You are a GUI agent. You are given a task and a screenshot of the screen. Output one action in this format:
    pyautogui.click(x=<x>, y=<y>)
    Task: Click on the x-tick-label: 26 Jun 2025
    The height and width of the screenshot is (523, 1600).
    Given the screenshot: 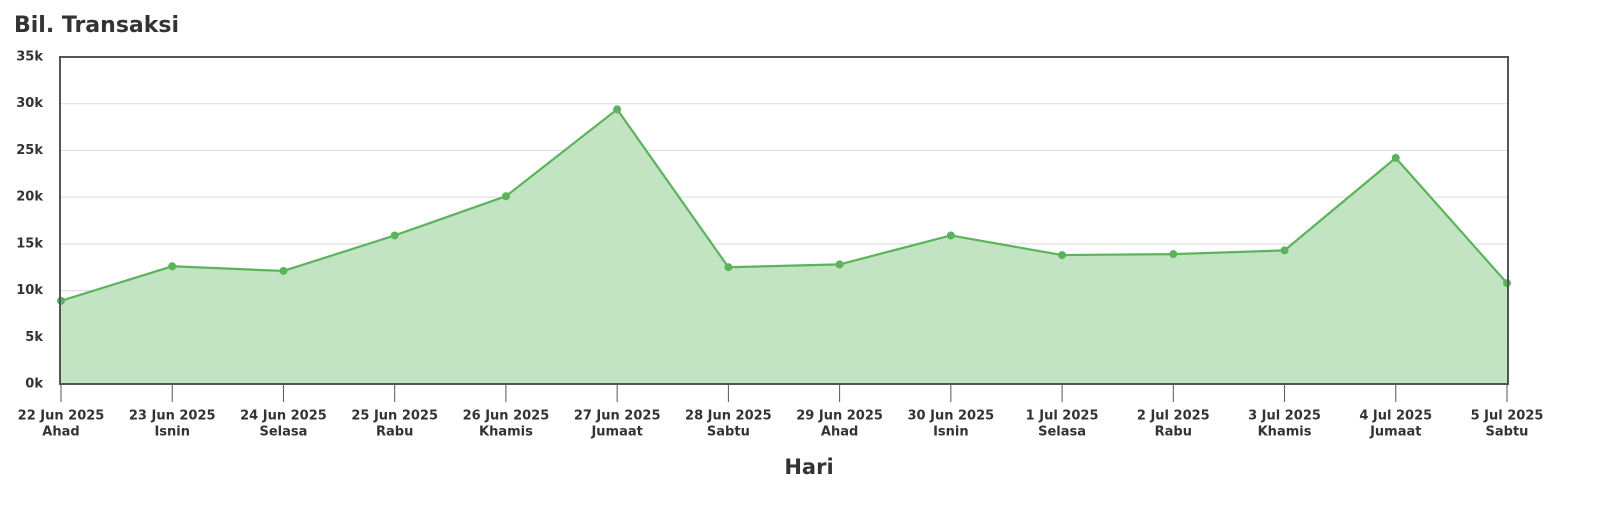 What is the action you would take?
    pyautogui.click(x=506, y=416)
    